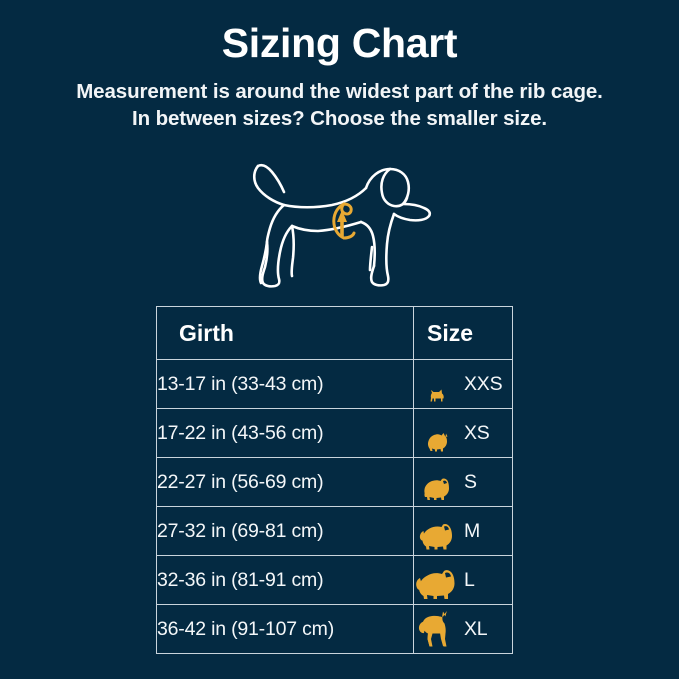 The image size is (679, 679). I want to click on page-title: Sizing Chart, so click(339, 43).